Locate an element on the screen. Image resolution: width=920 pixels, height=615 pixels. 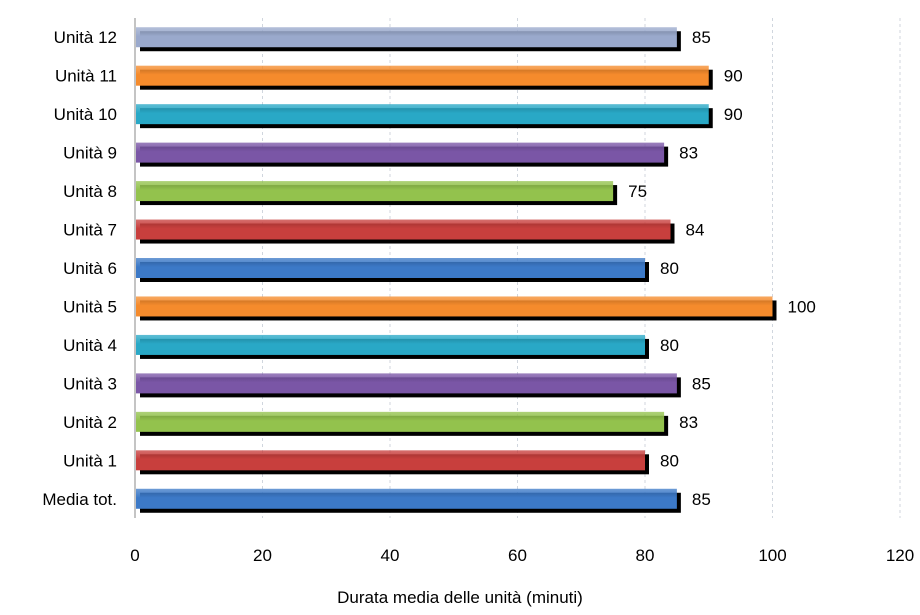
y-tick-label: Unità 5 is located at coordinates (90, 306).